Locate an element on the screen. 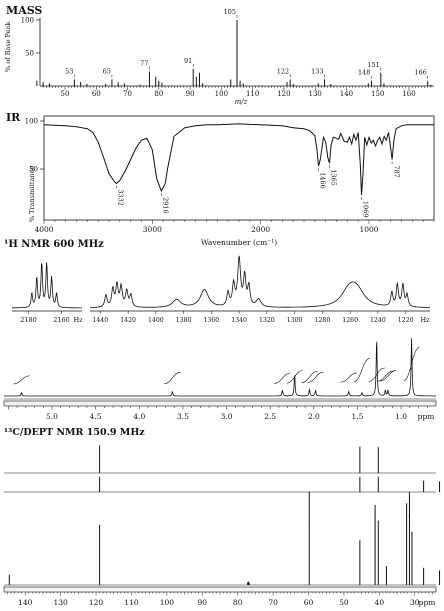 The width and height of the screenshot is (444, 611). hnmr-integral-curves is located at coordinates (216, 365).